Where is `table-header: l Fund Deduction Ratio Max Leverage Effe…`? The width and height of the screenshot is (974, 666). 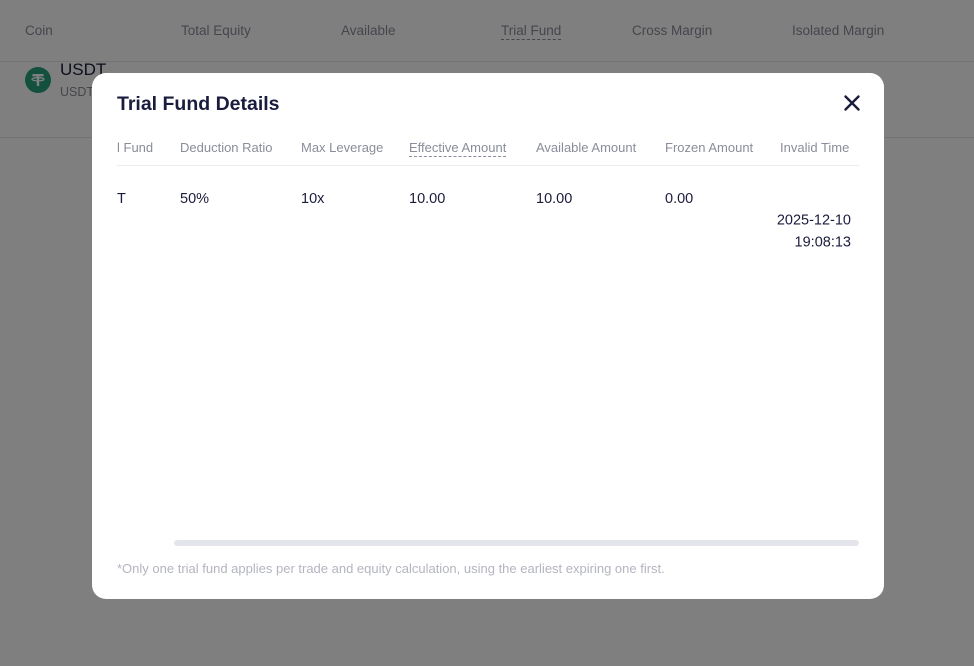 table-header: l Fund Deduction Ratio Max Leverage Effe… is located at coordinates (488, 148).